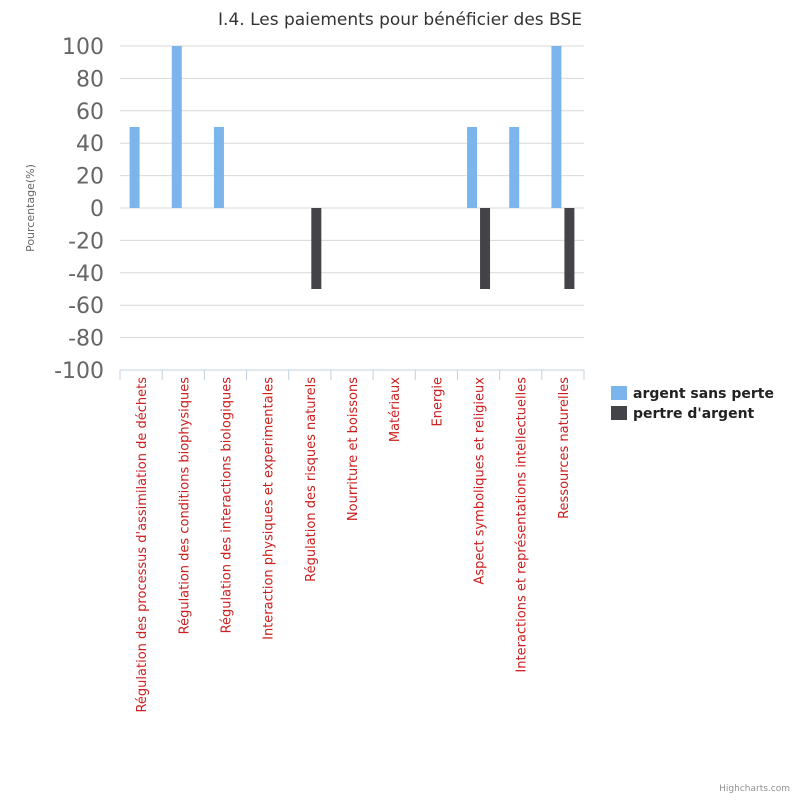 Image resolution: width=800 pixels, height=800 pixels. I want to click on y-tick-label: 60, so click(90, 112).